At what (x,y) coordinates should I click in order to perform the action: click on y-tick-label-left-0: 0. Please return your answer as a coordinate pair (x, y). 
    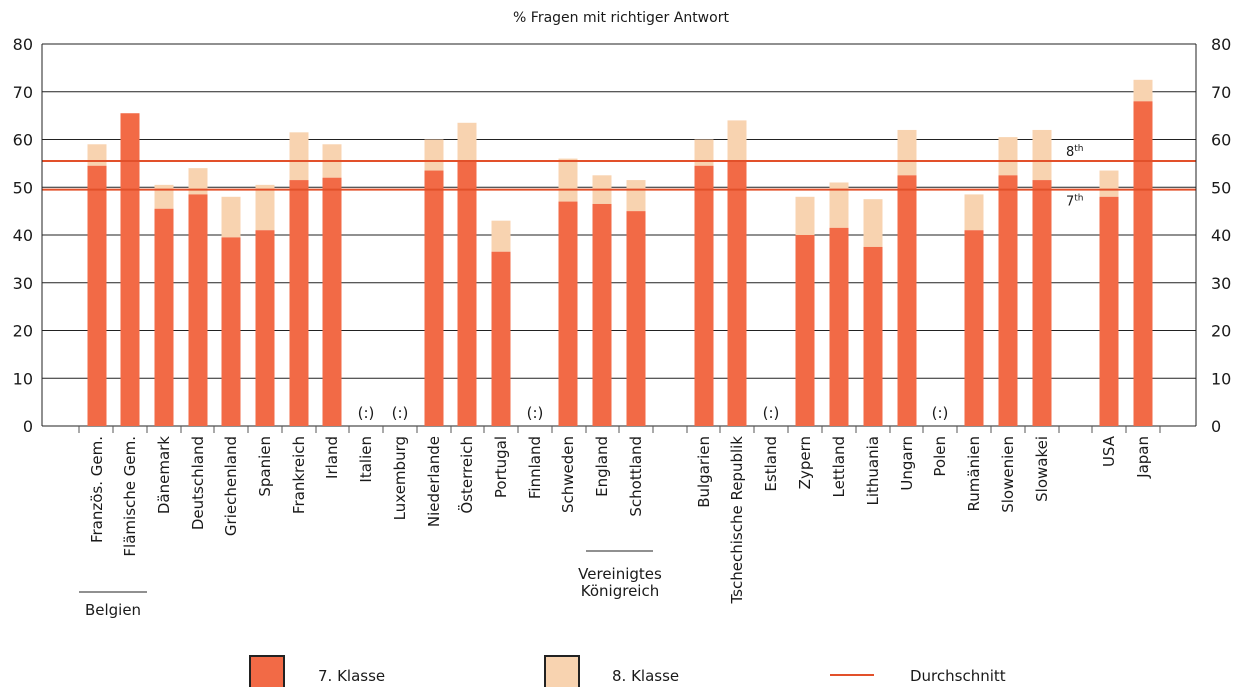
    Looking at the image, I should click on (28, 426).